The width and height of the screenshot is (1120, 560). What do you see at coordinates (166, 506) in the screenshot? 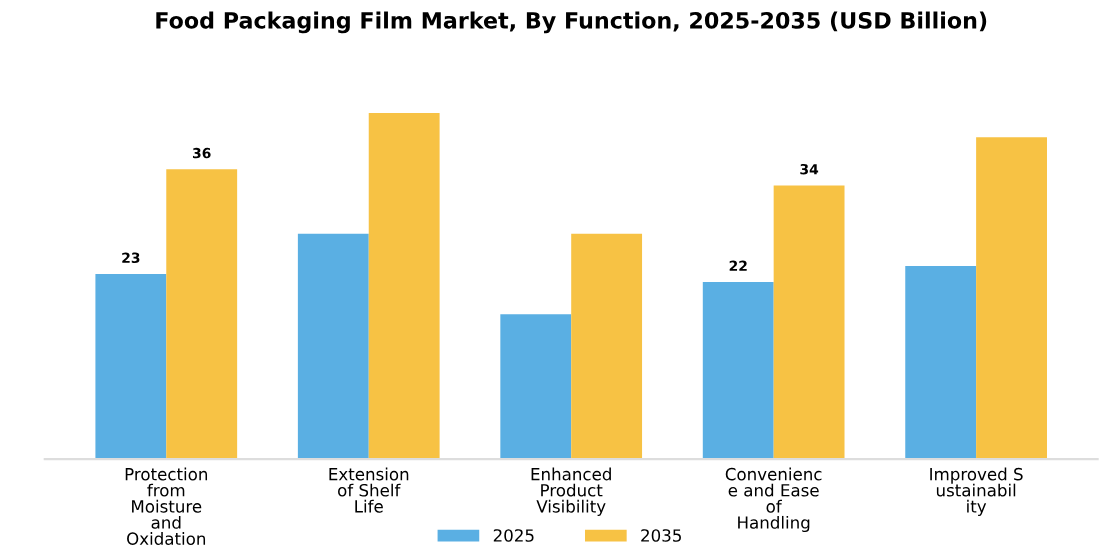
I see `x-tick-label: Protection from Moisture and Oxidation` at bounding box center [166, 506].